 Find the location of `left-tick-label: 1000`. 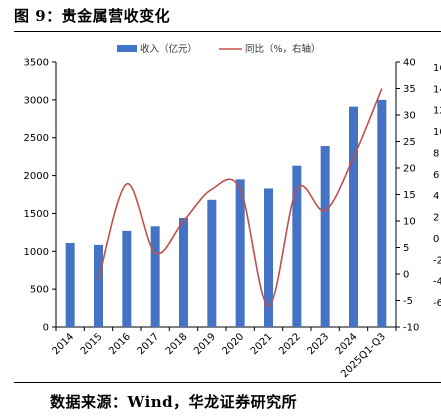

left-tick-label: 1000 is located at coordinates (36, 252).